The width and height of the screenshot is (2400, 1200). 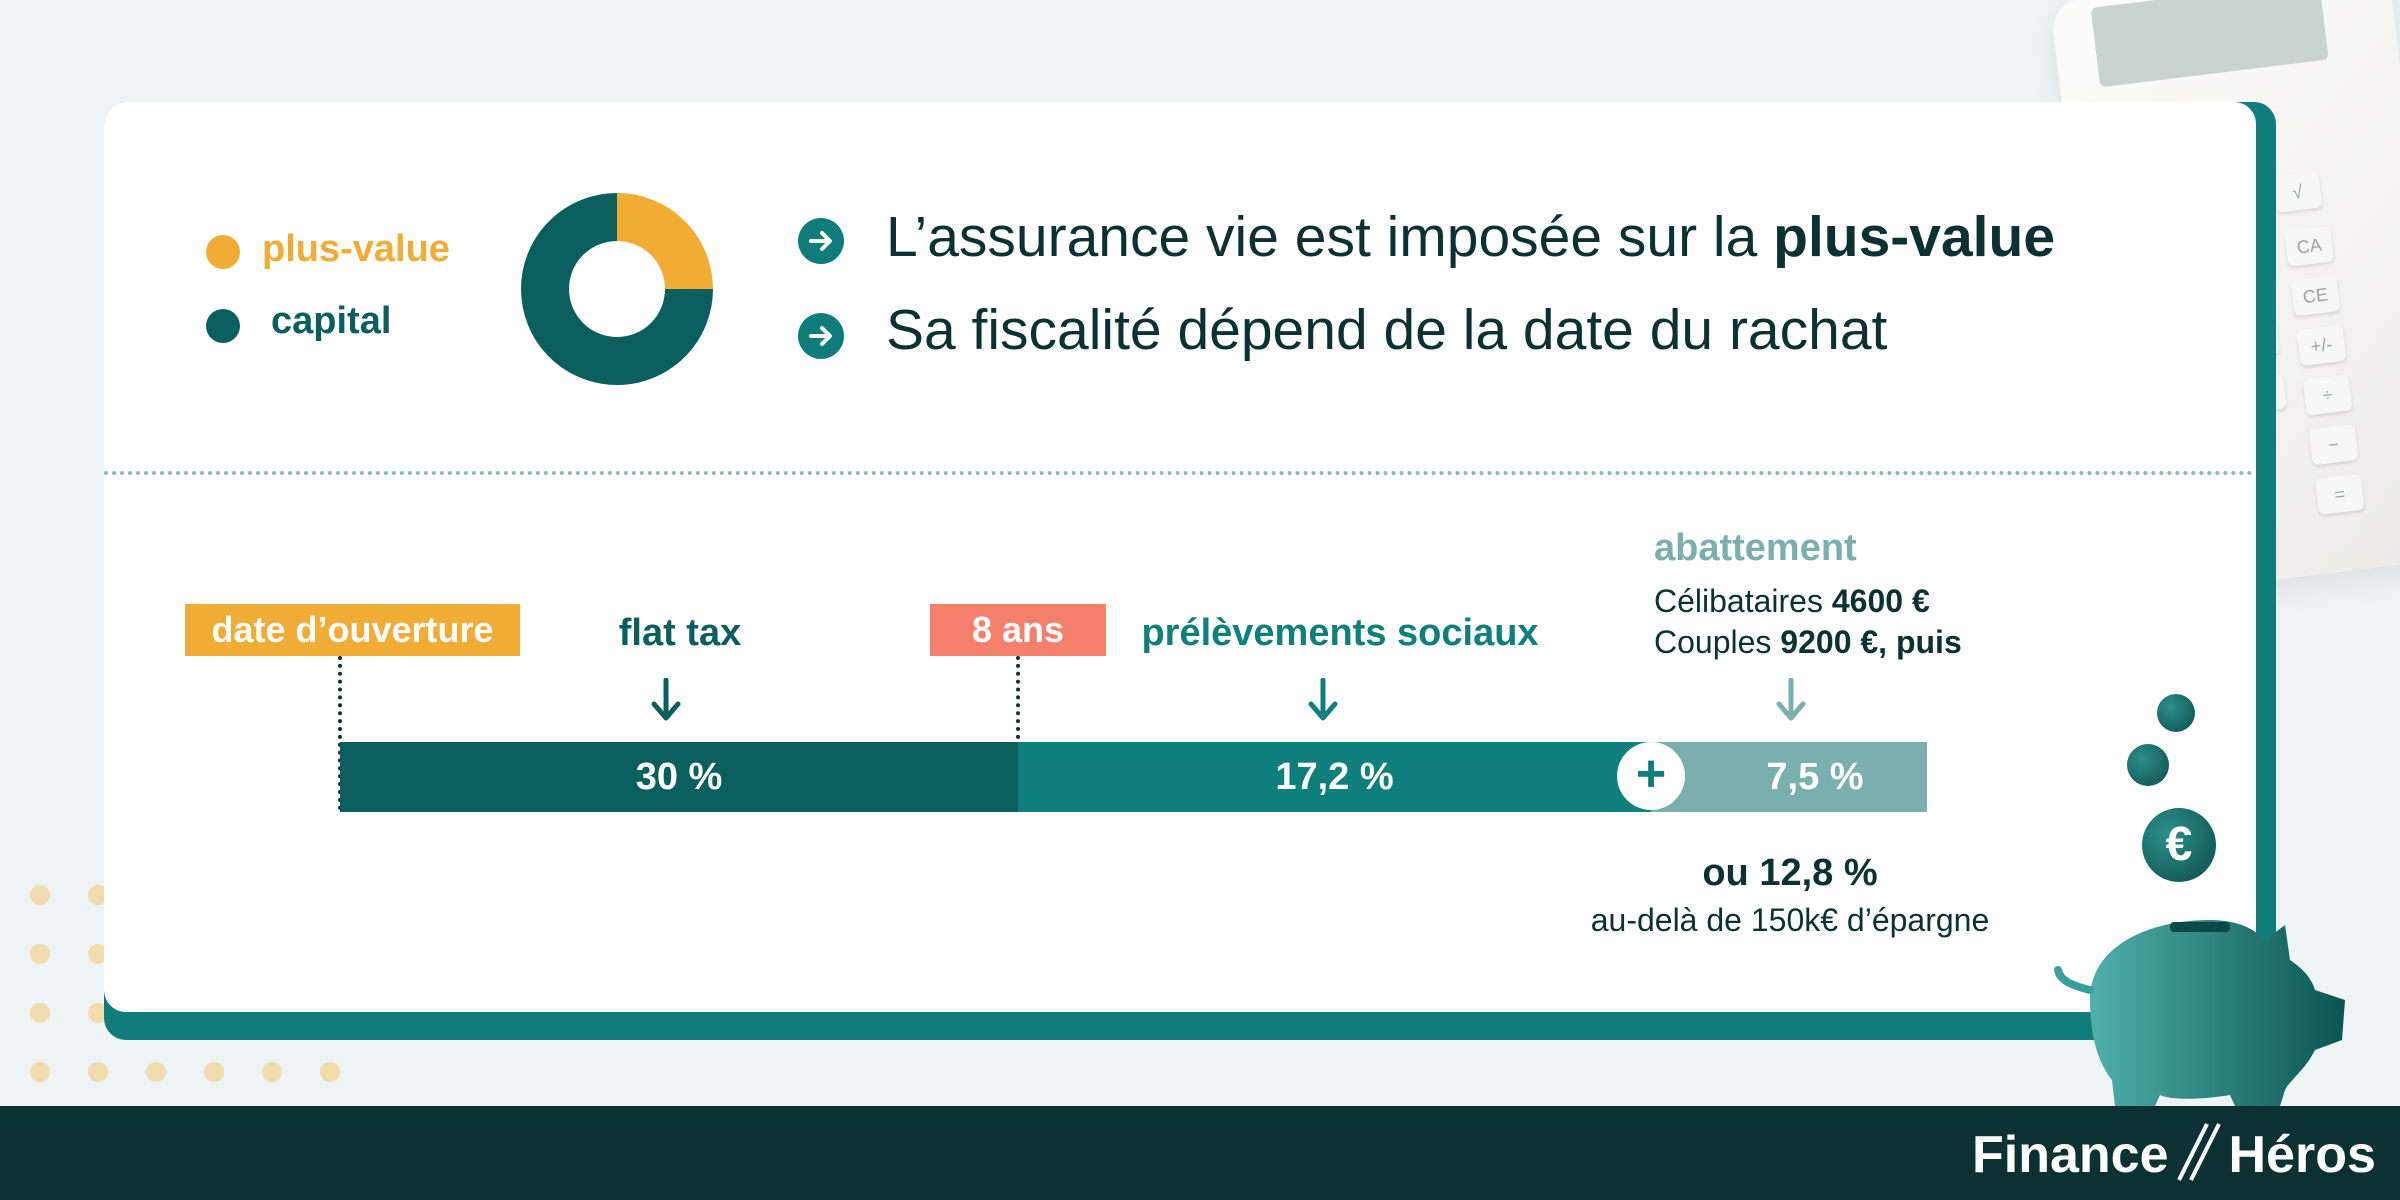 What do you see at coordinates (2198, 1152) in the screenshot?
I see `logo-slash-icon` at bounding box center [2198, 1152].